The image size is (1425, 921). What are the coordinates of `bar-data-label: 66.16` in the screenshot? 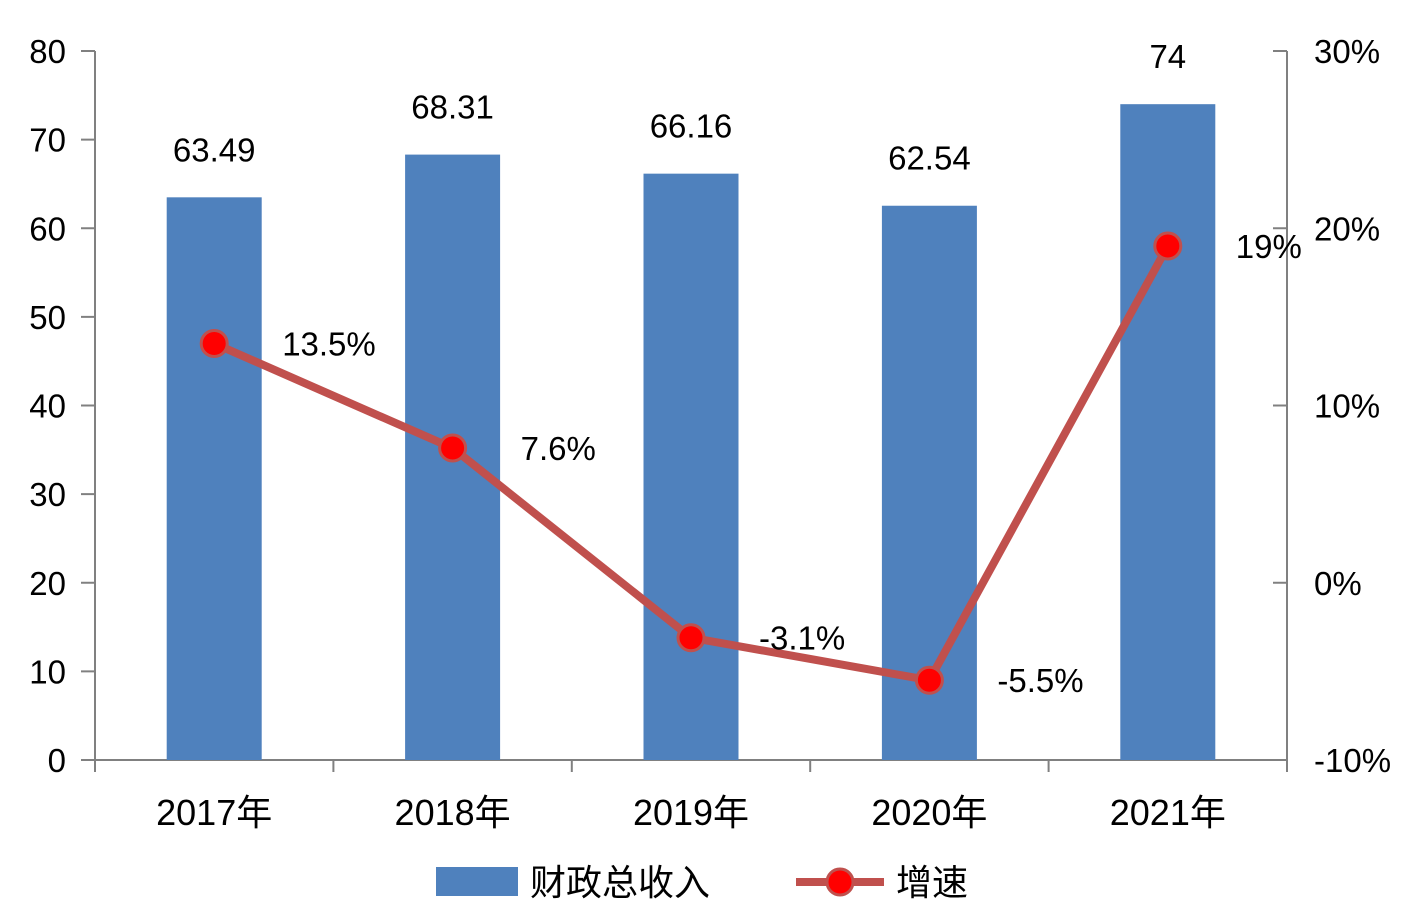 It's located at (691, 126).